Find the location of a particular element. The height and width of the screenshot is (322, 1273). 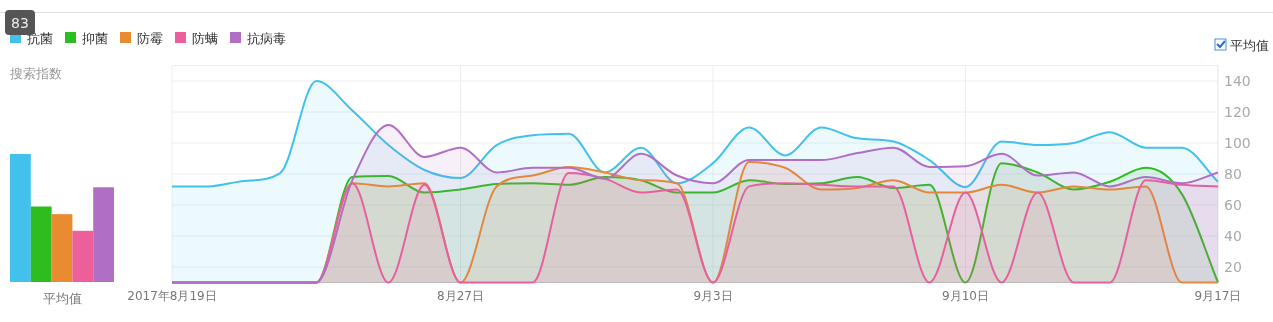

y-tick-label: 80 is located at coordinates (1233, 174).